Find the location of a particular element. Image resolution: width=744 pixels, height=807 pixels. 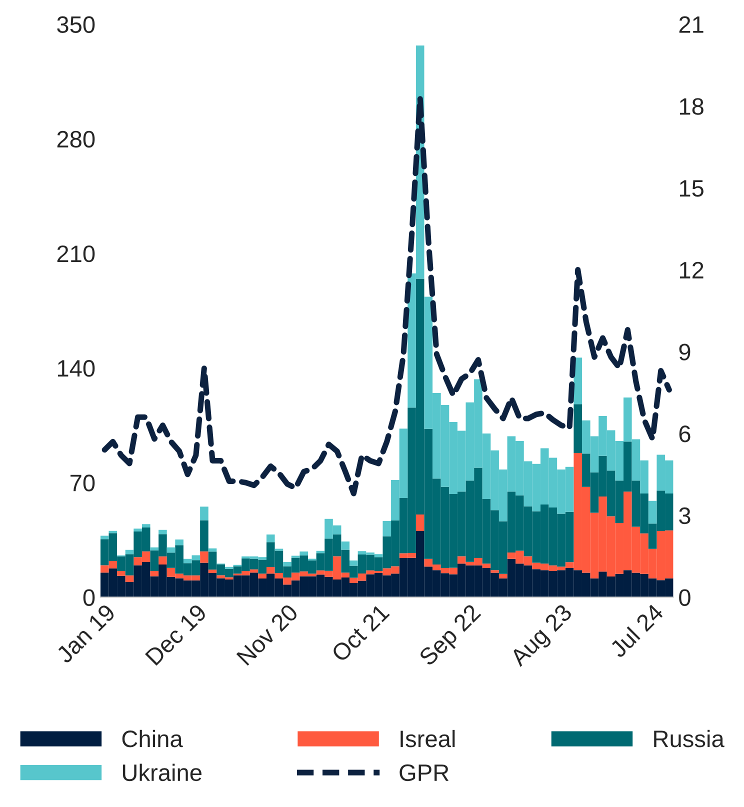

y2-tick-label: 18 is located at coordinates (692, 106).